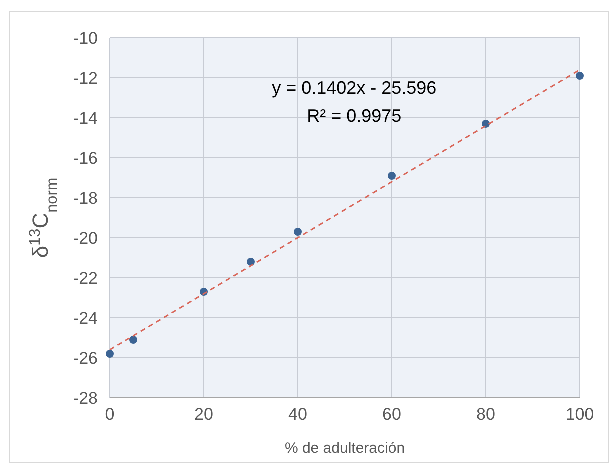 Image resolution: width=609 pixels, height=463 pixels. I want to click on y-tick-label: -28, so click(85, 398).